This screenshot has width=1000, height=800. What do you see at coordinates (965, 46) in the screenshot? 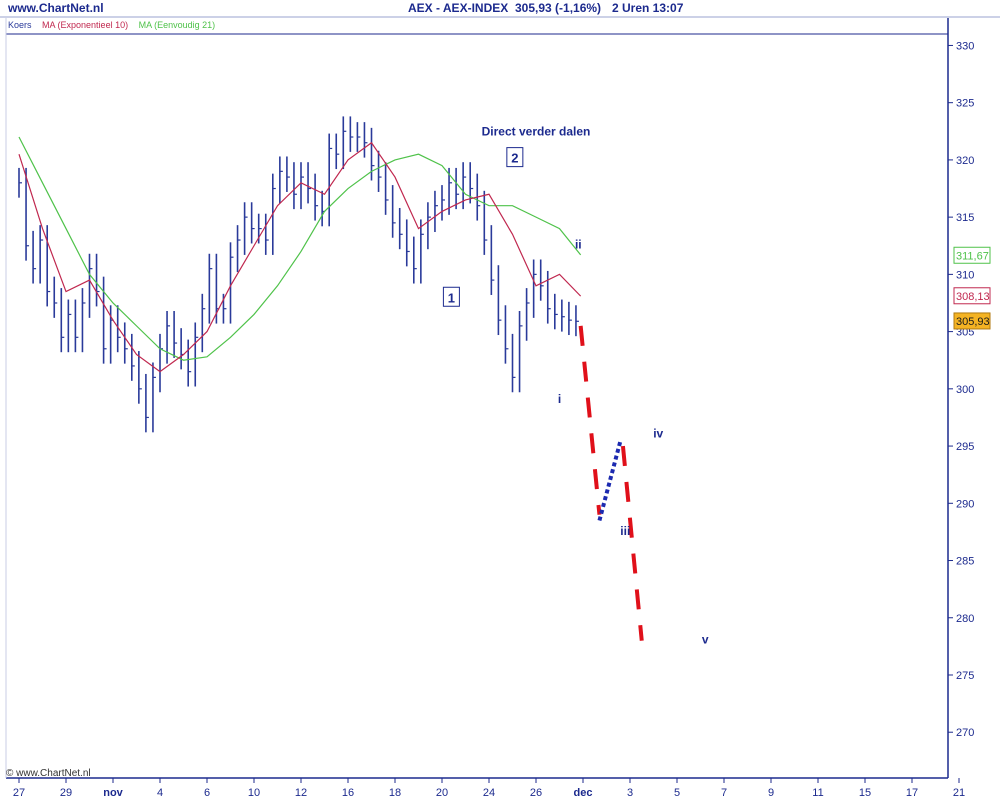
I see `y-tick-label: 330` at bounding box center [965, 46].